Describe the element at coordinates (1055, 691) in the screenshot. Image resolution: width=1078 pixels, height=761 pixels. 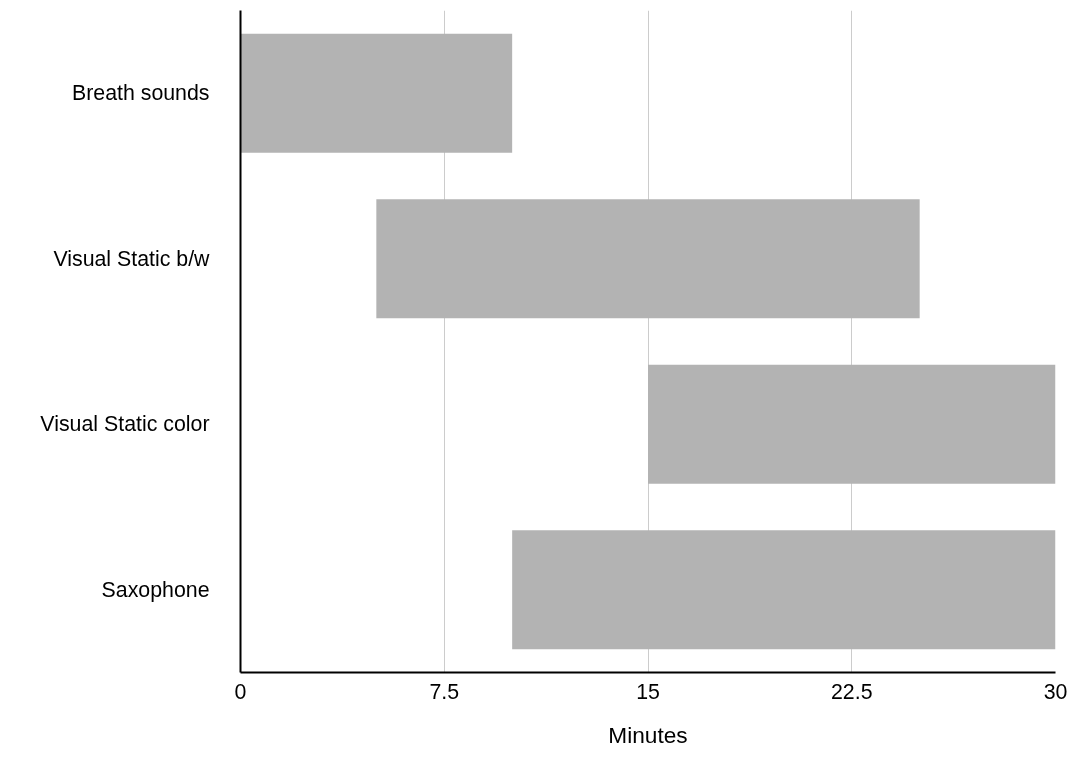
I see `x-tick-label: 30` at that location.